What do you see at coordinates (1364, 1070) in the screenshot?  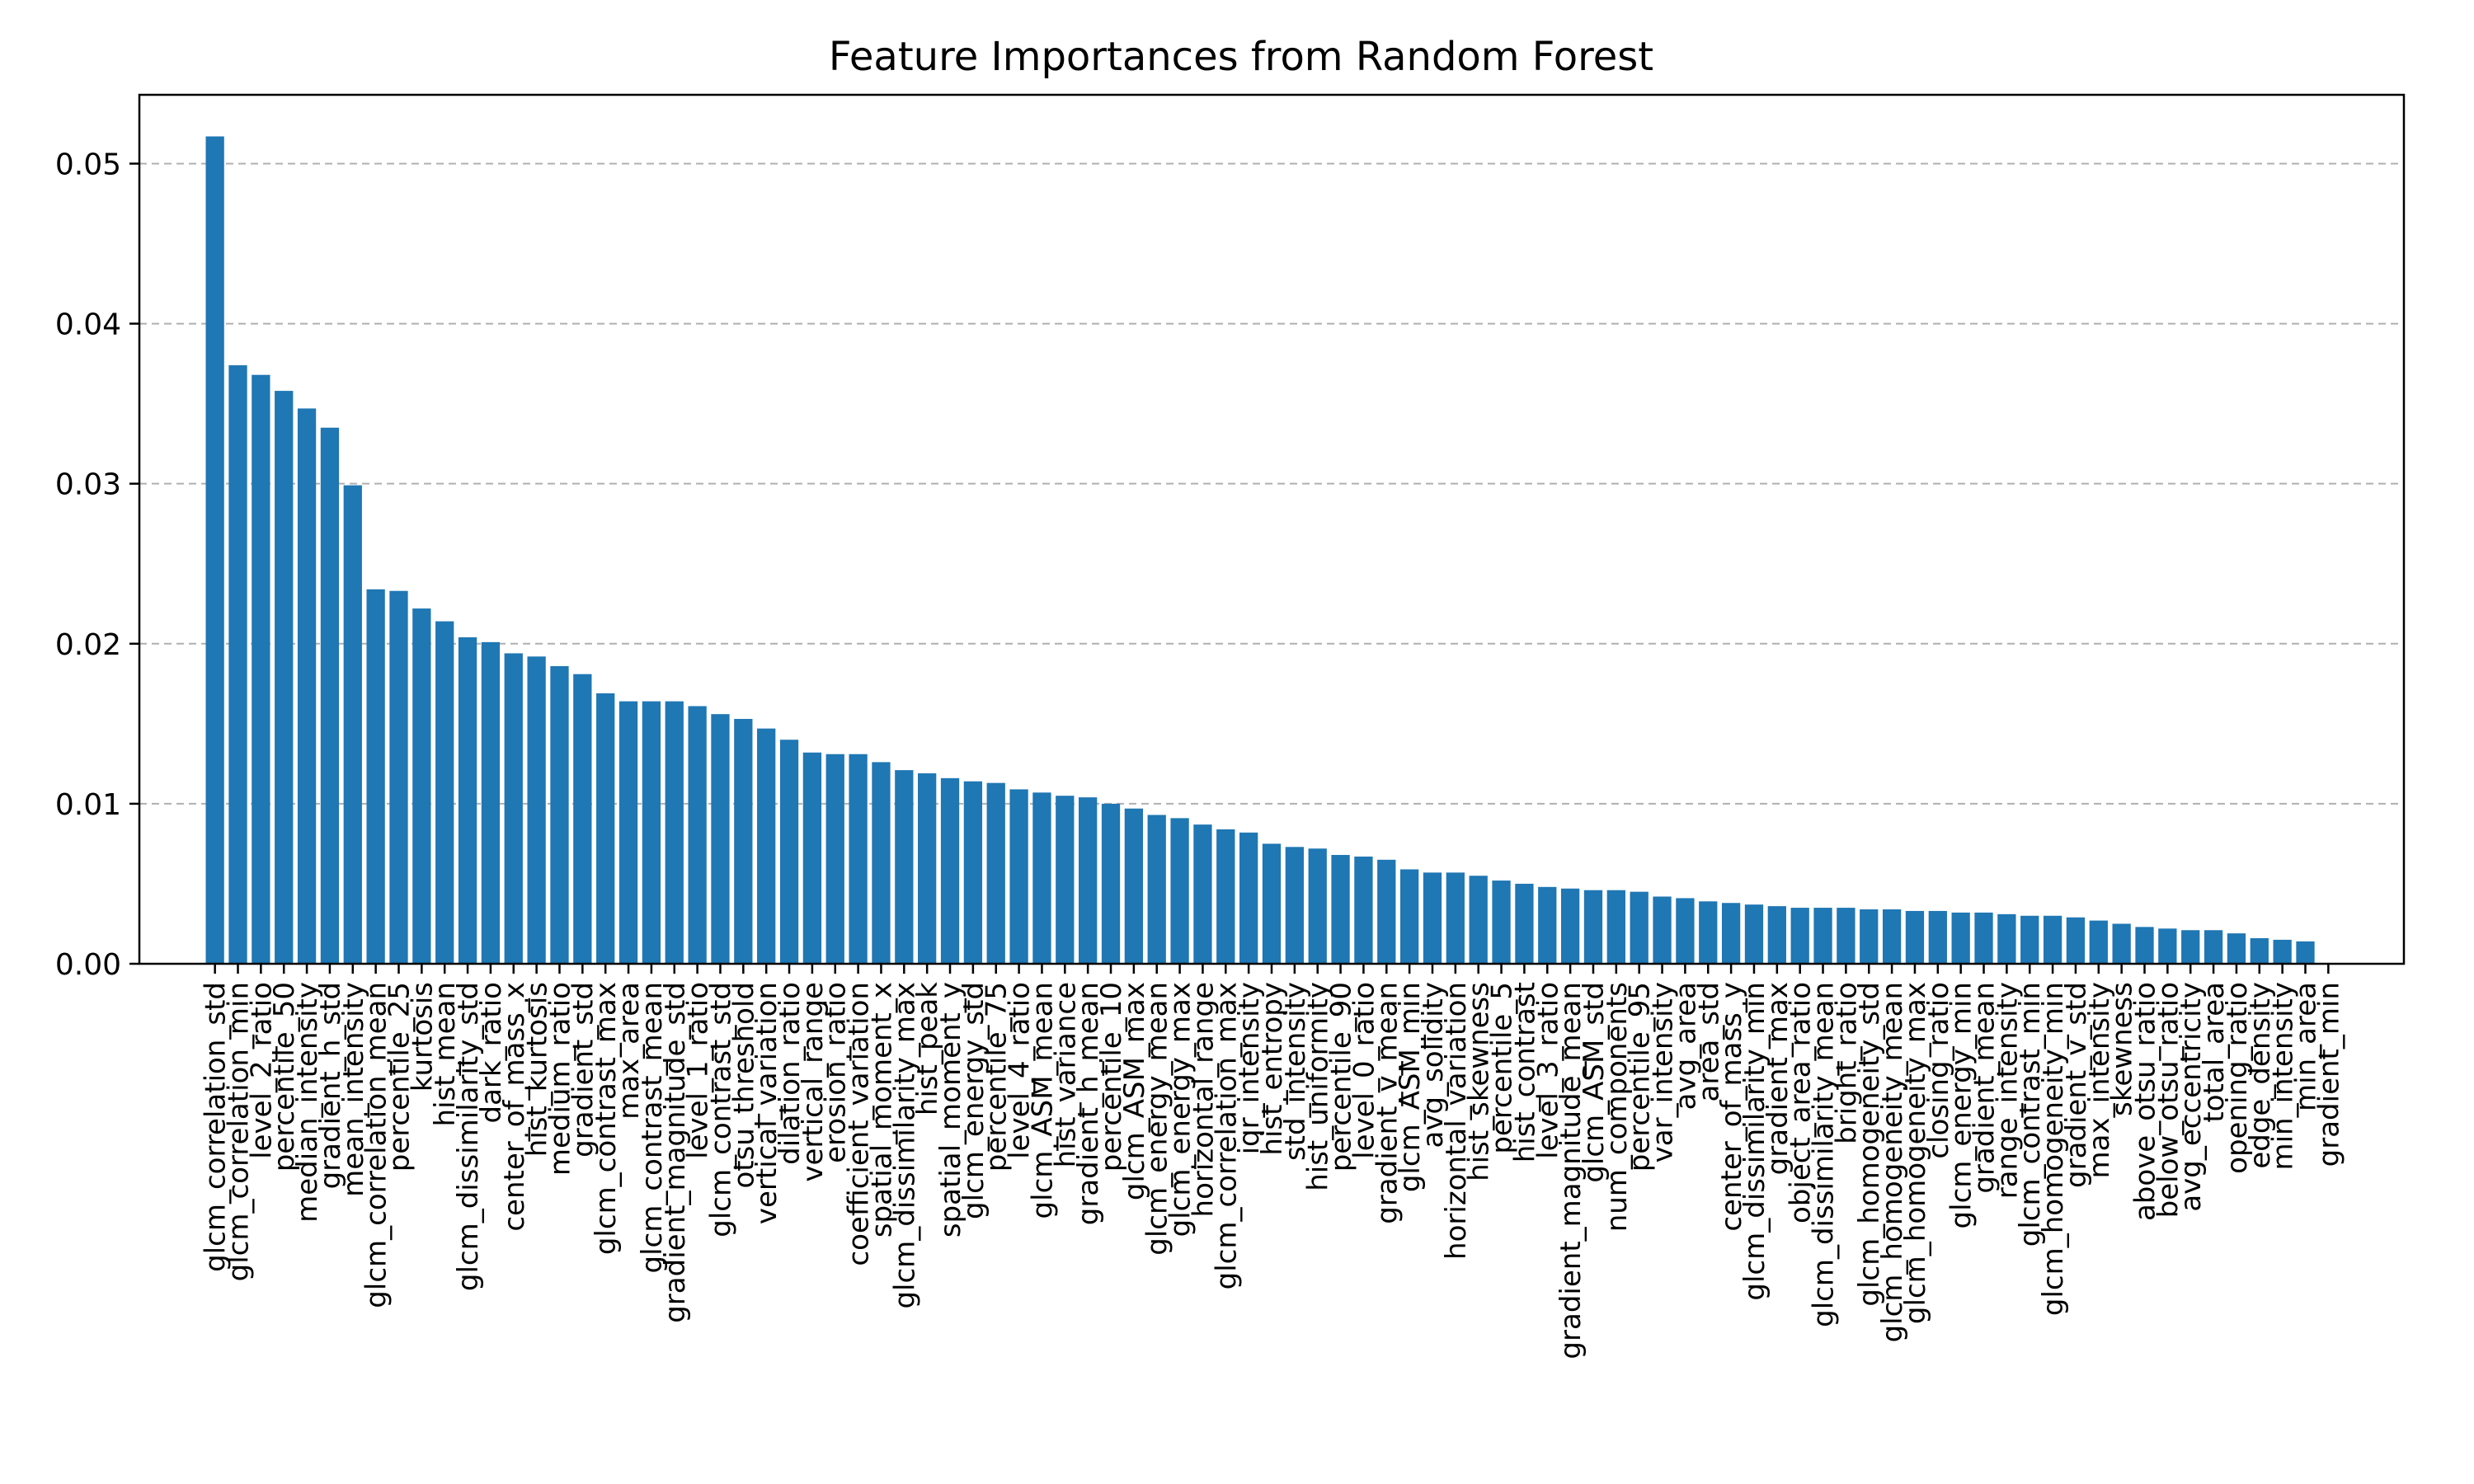 I see `x-tick-label: level_0_ratio` at bounding box center [1364, 1070].